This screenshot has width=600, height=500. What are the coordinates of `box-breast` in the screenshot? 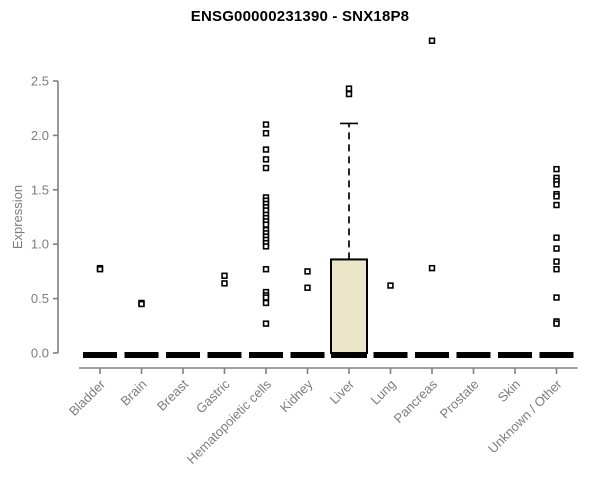 It's located at (183, 355).